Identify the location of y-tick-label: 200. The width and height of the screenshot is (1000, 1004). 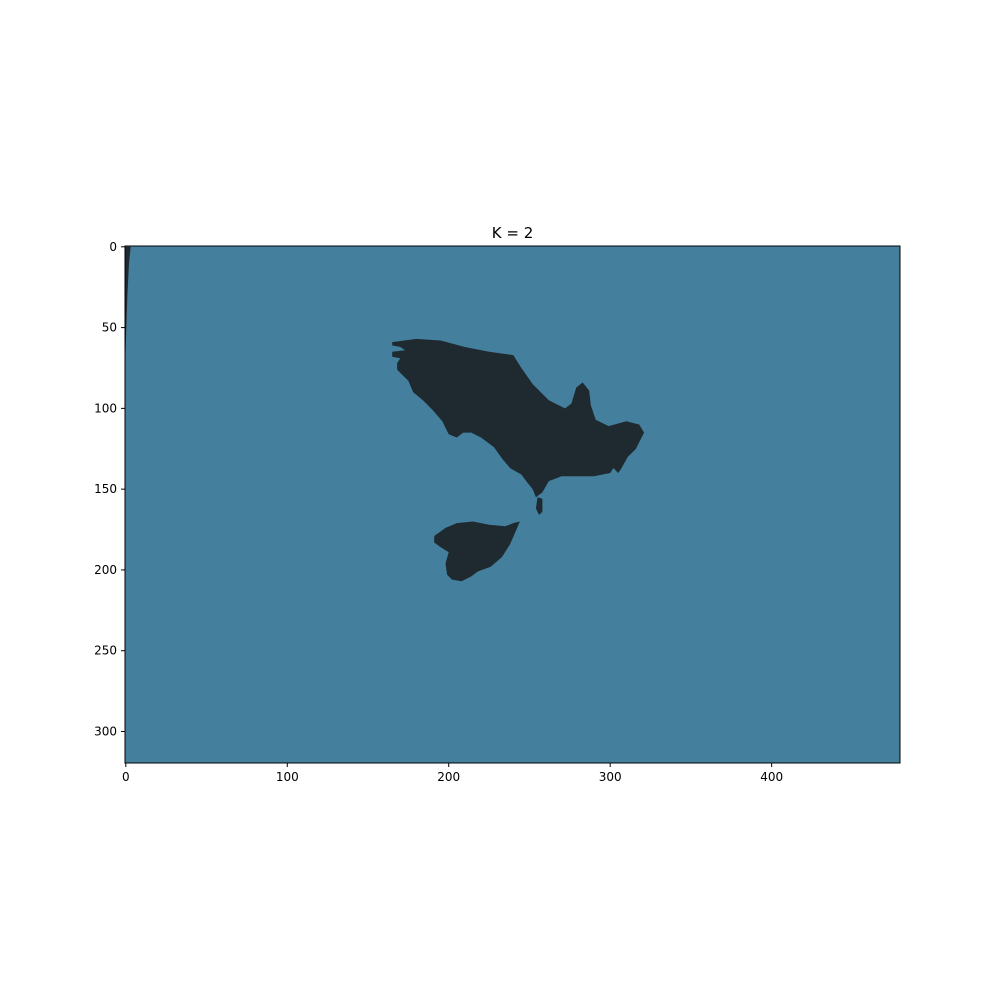
(105, 570).